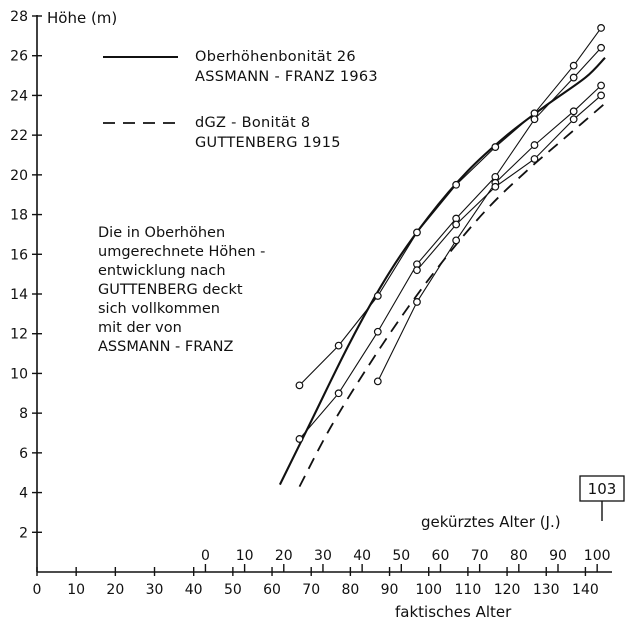  I want to click on x2-tick-label: 50, so click(401, 556).